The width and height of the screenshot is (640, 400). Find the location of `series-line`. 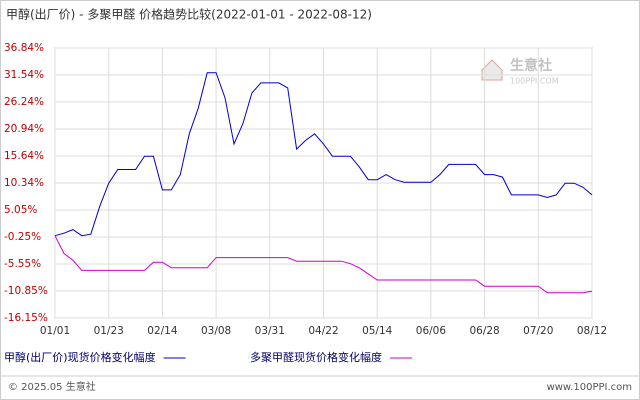

series-line is located at coordinates (323, 264).